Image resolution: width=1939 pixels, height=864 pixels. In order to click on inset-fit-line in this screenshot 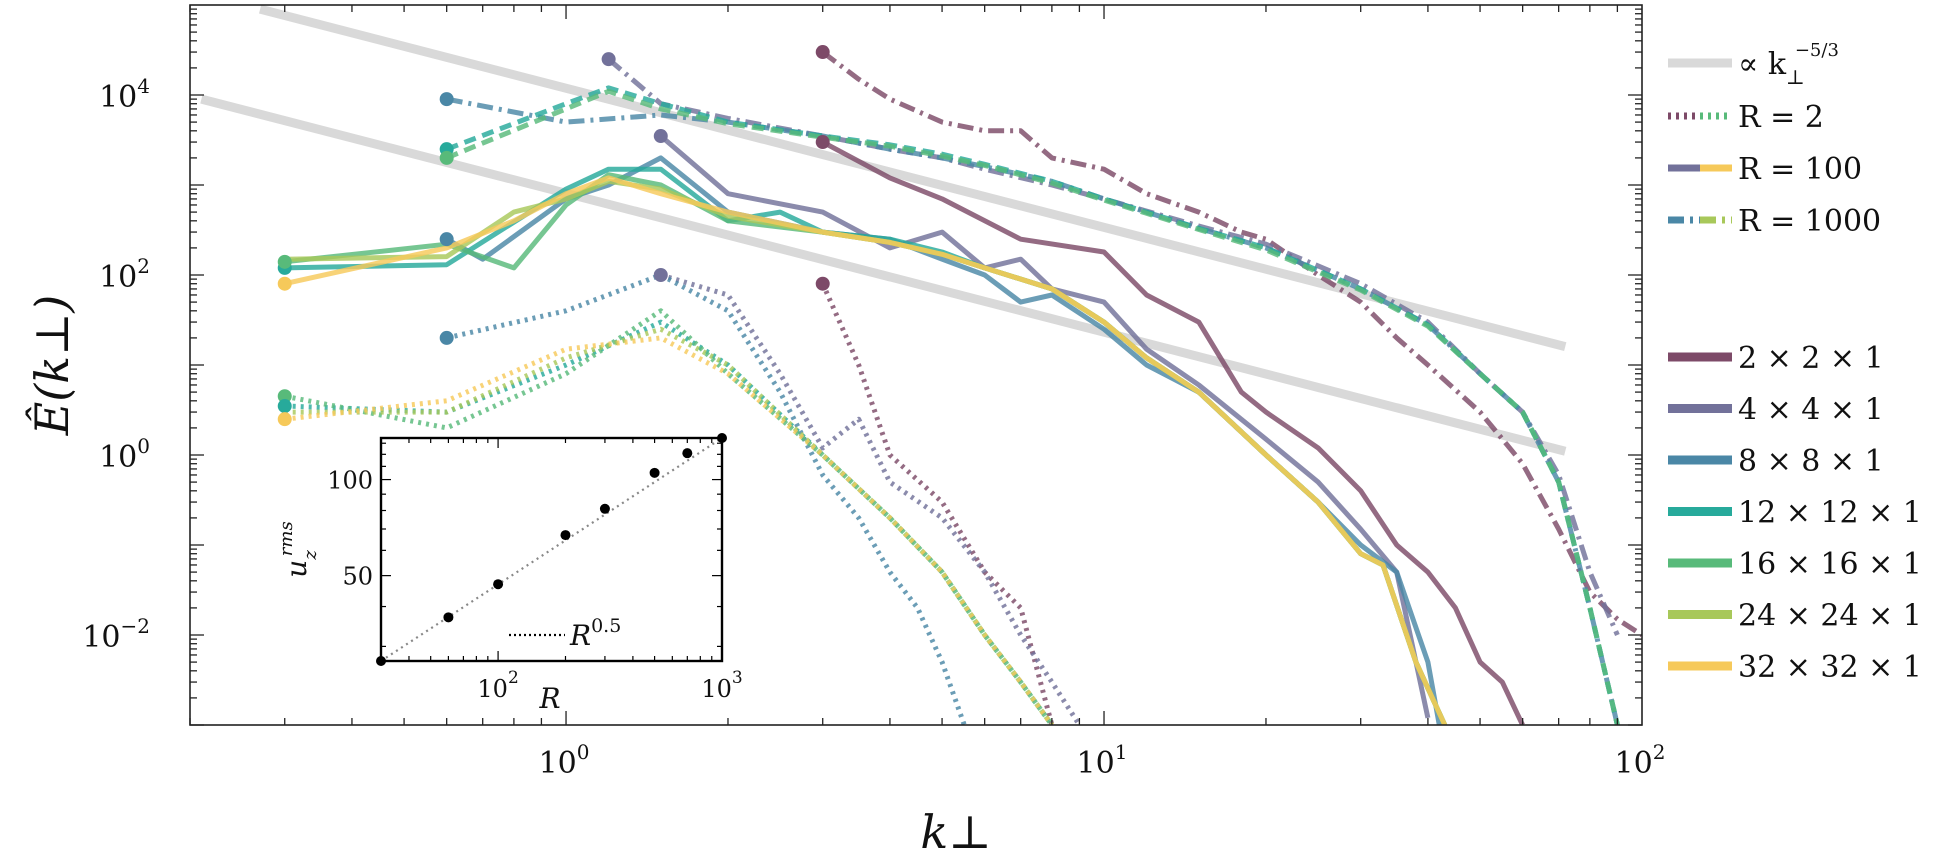, I will do `click(551, 549)`.